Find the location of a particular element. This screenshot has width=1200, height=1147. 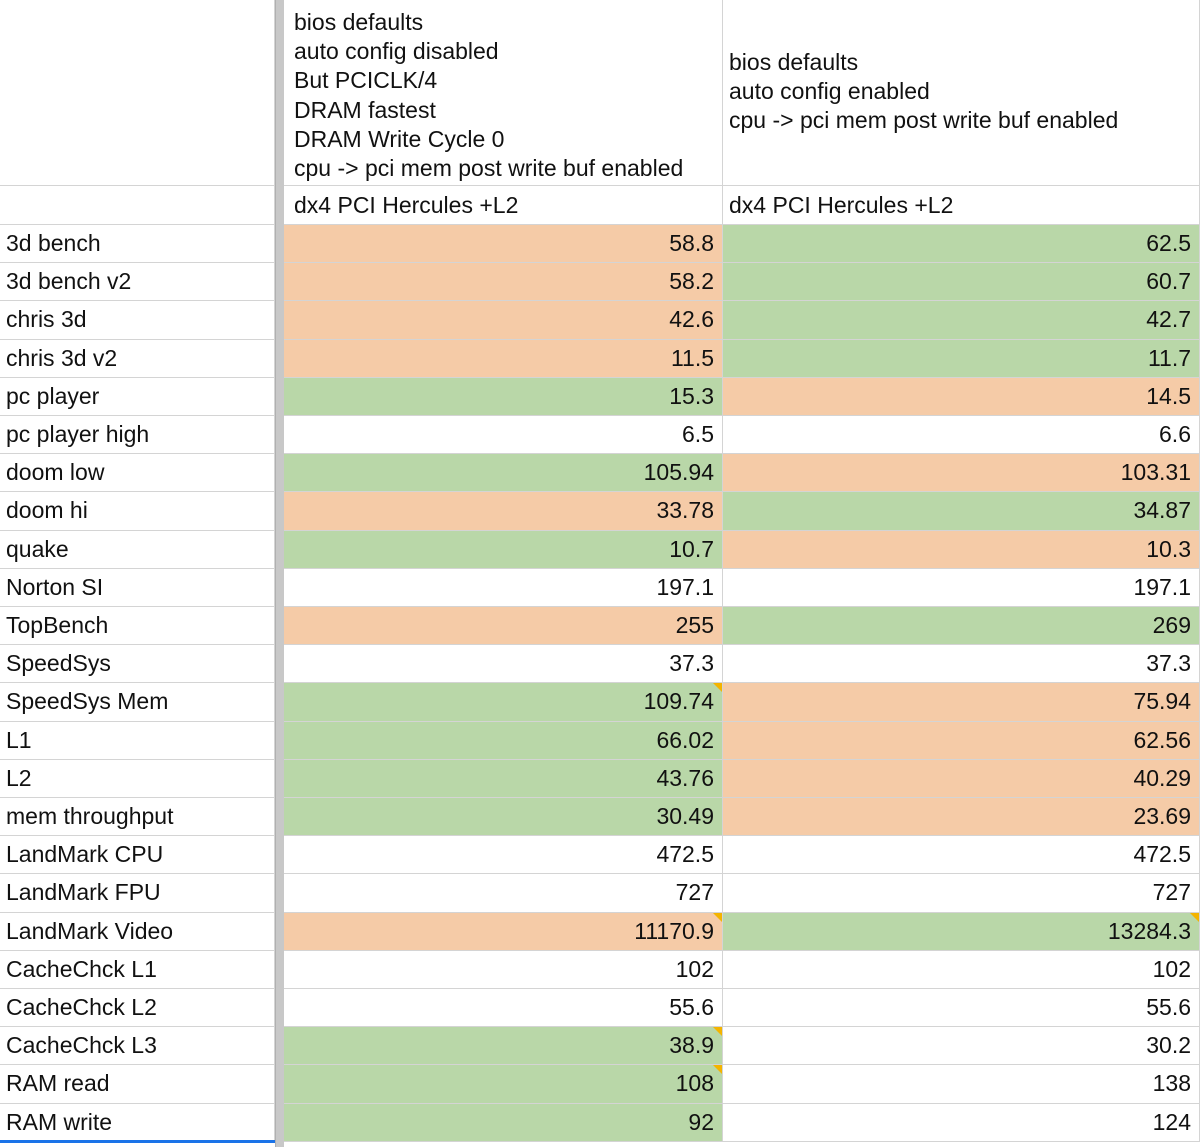

value-cell-b: 30.2 is located at coordinates (961, 1046).